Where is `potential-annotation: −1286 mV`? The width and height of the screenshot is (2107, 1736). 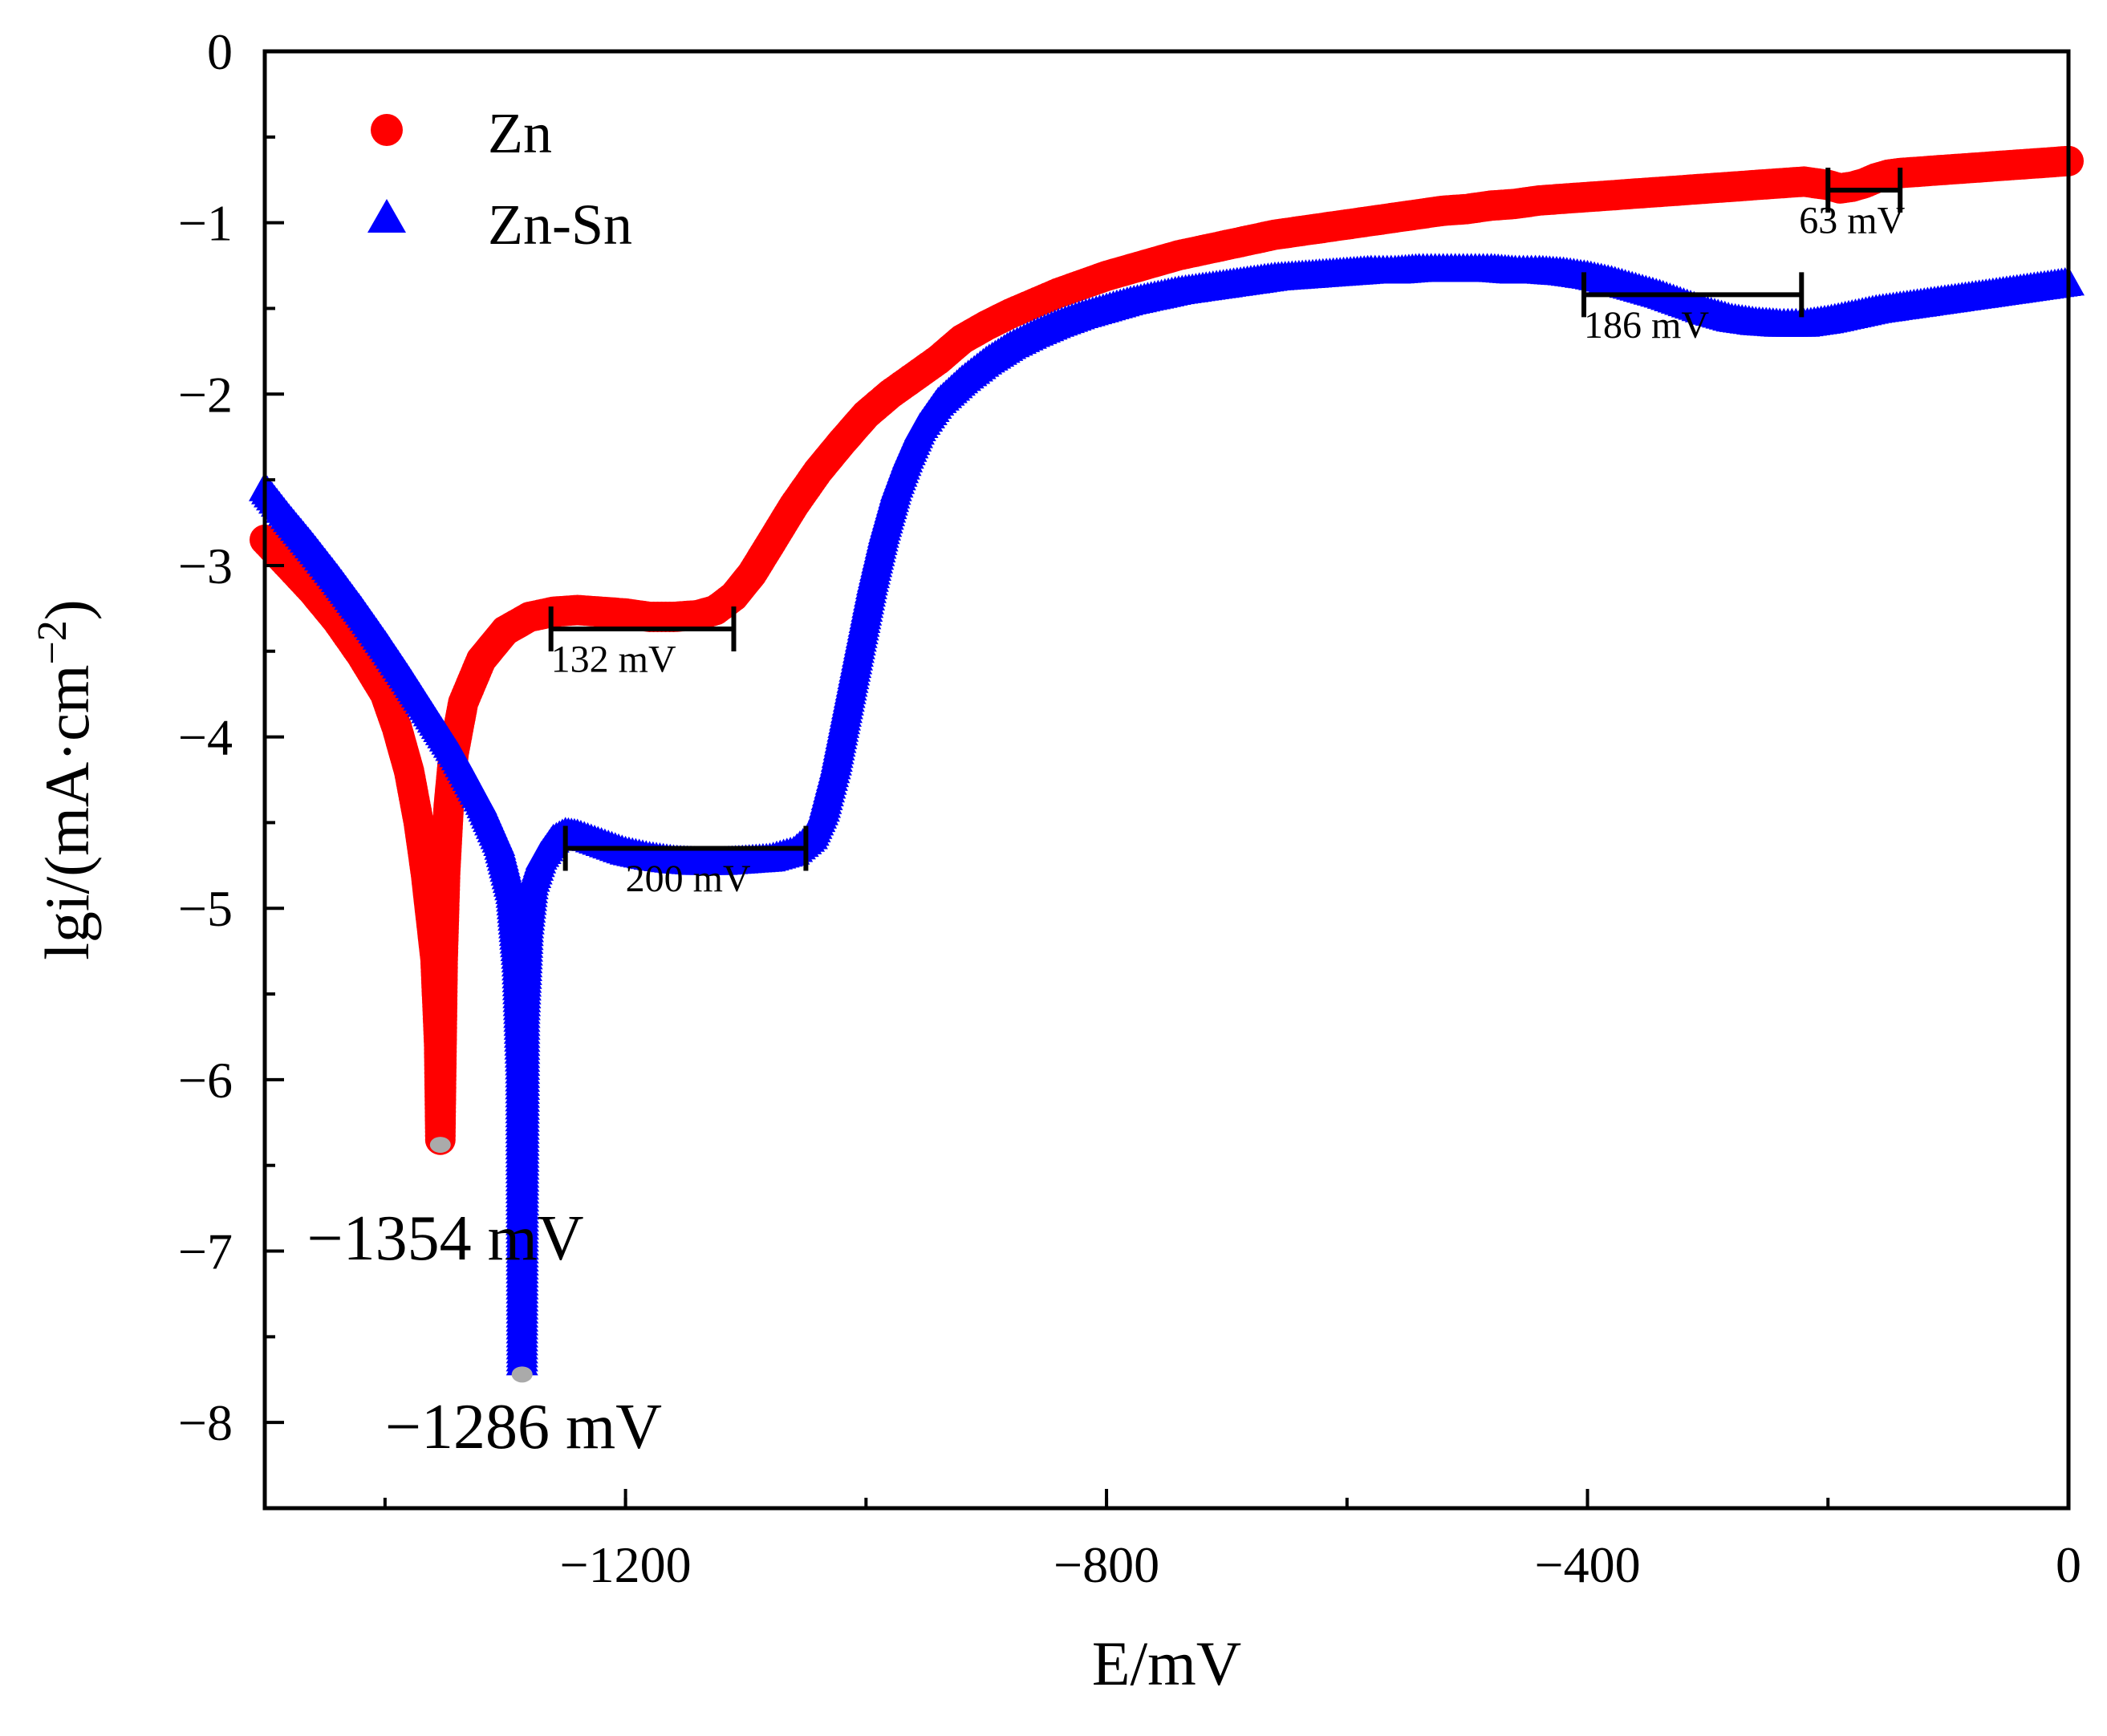 potential-annotation: −1286 mV is located at coordinates (523, 1414).